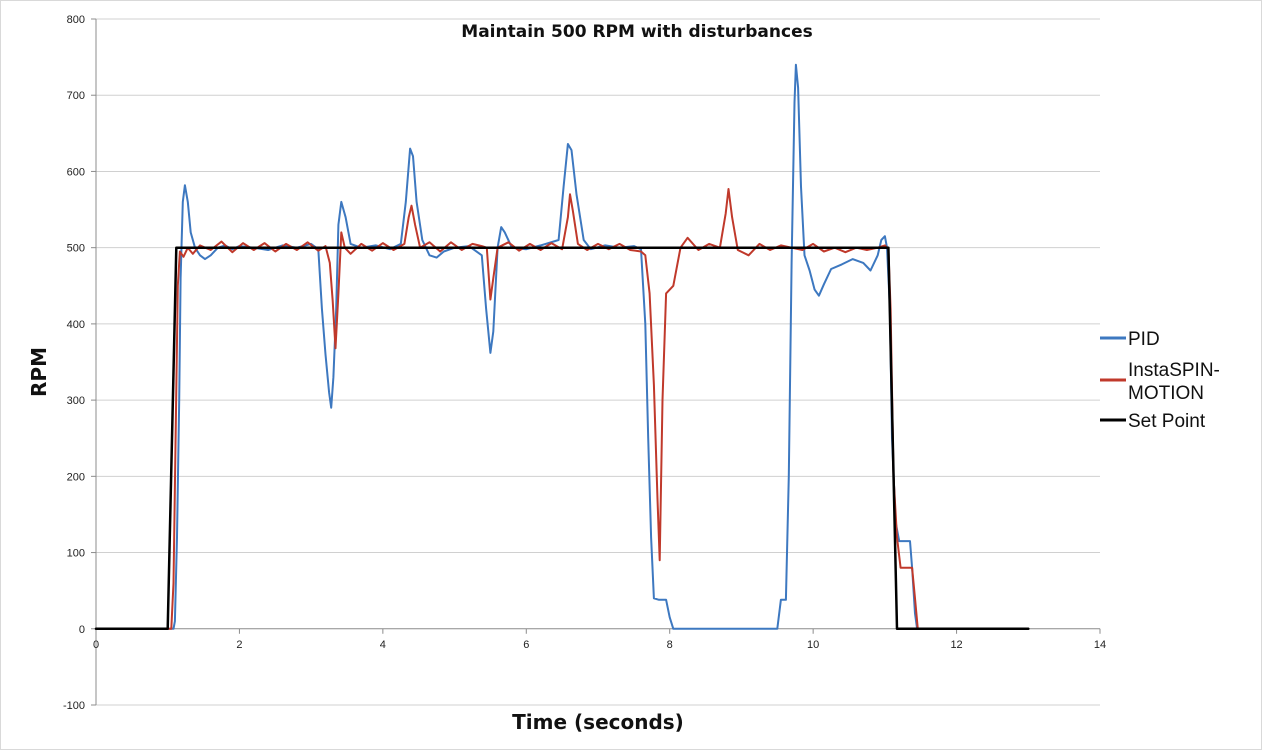 The image size is (1262, 755). Describe the element at coordinates (96, 645) in the screenshot. I see `x-tick-label: 0` at that location.